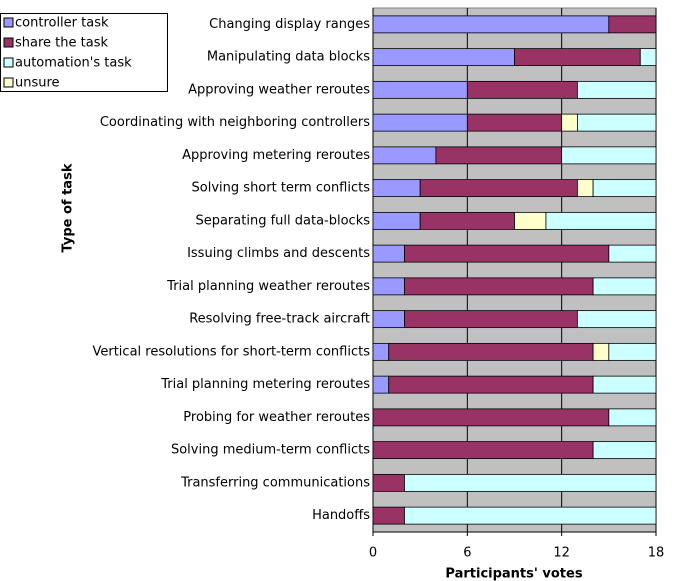 This screenshot has width=678, height=581. Describe the element at coordinates (279, 89) in the screenshot. I see `y-tick-label: Approving weather reroutes` at that location.